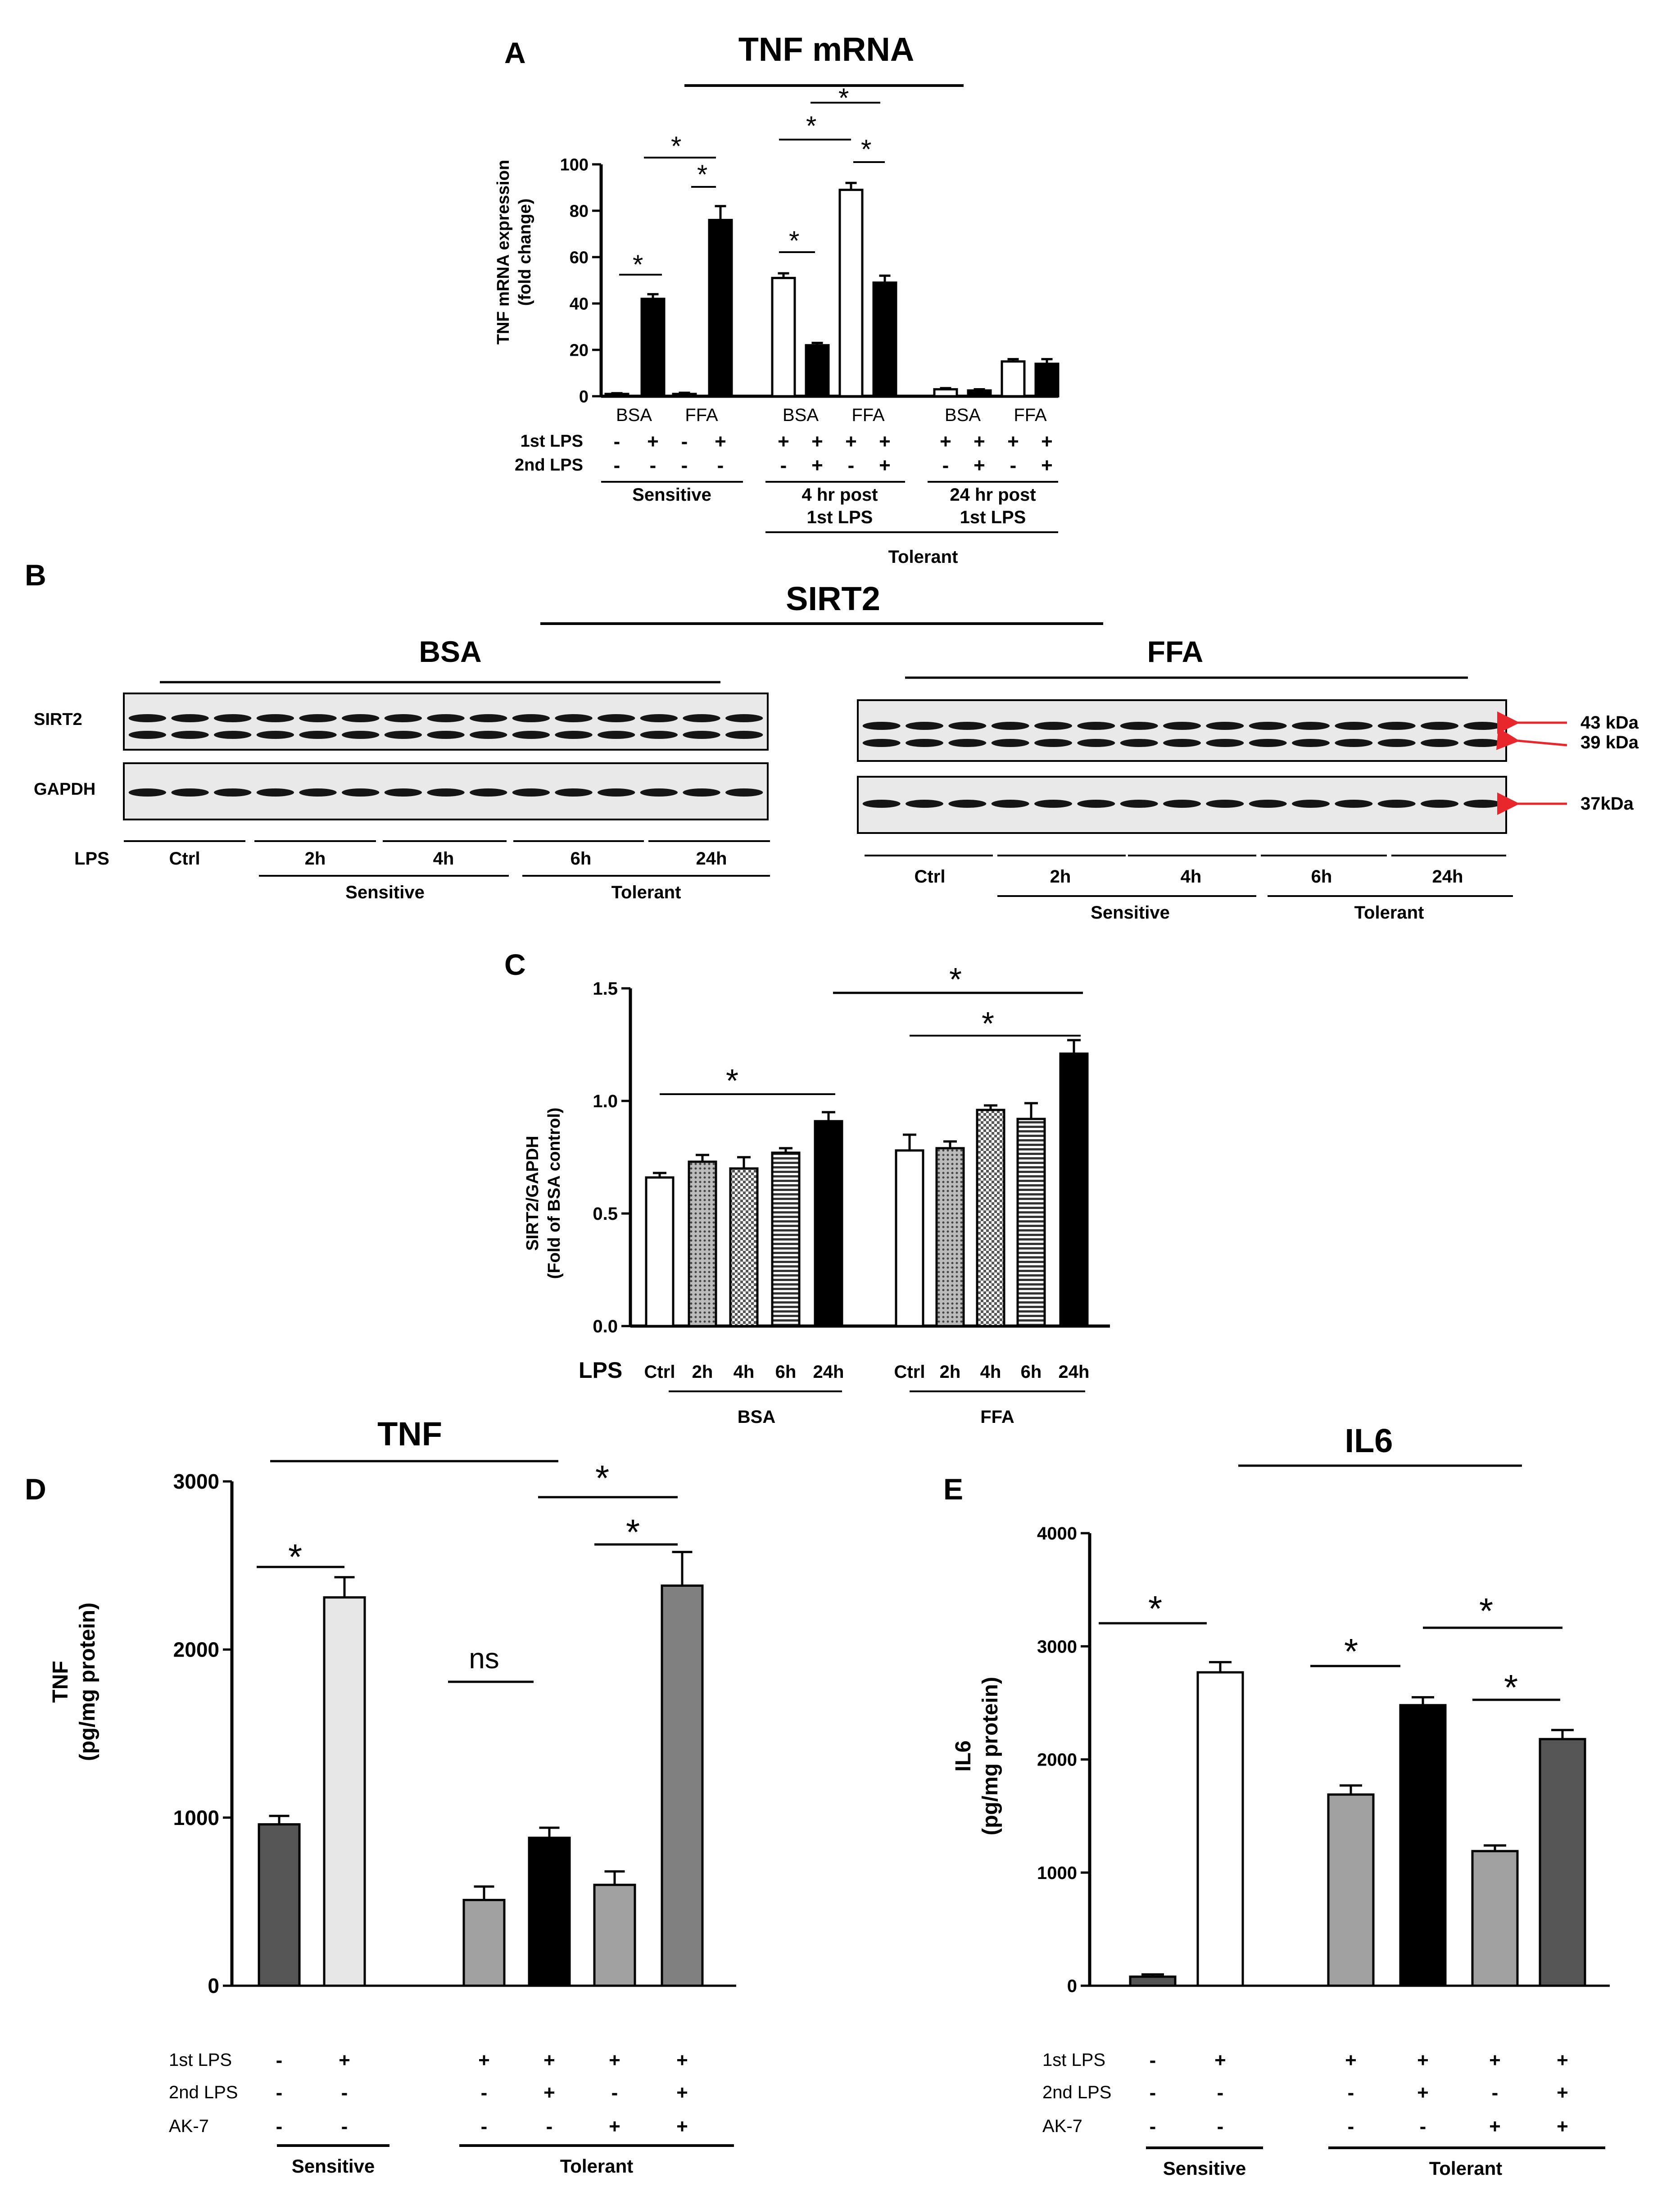  Describe the element at coordinates (993, 517) in the screenshot. I see `panel-a-24hr-label-2: 1st LPS` at that location.